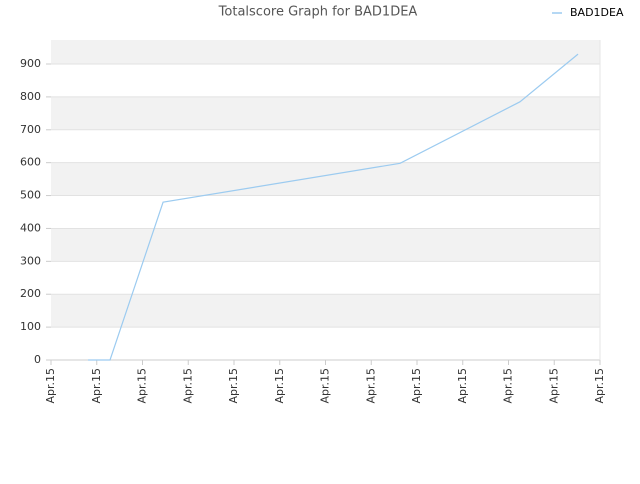 Image resolution: width=640 pixels, height=484 pixels. I want to click on y-tick-label: 200, so click(30, 293).